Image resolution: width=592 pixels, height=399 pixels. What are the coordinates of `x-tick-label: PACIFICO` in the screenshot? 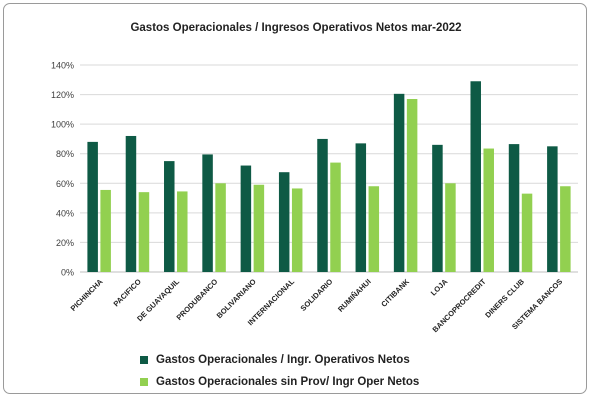 It's located at (127, 292).